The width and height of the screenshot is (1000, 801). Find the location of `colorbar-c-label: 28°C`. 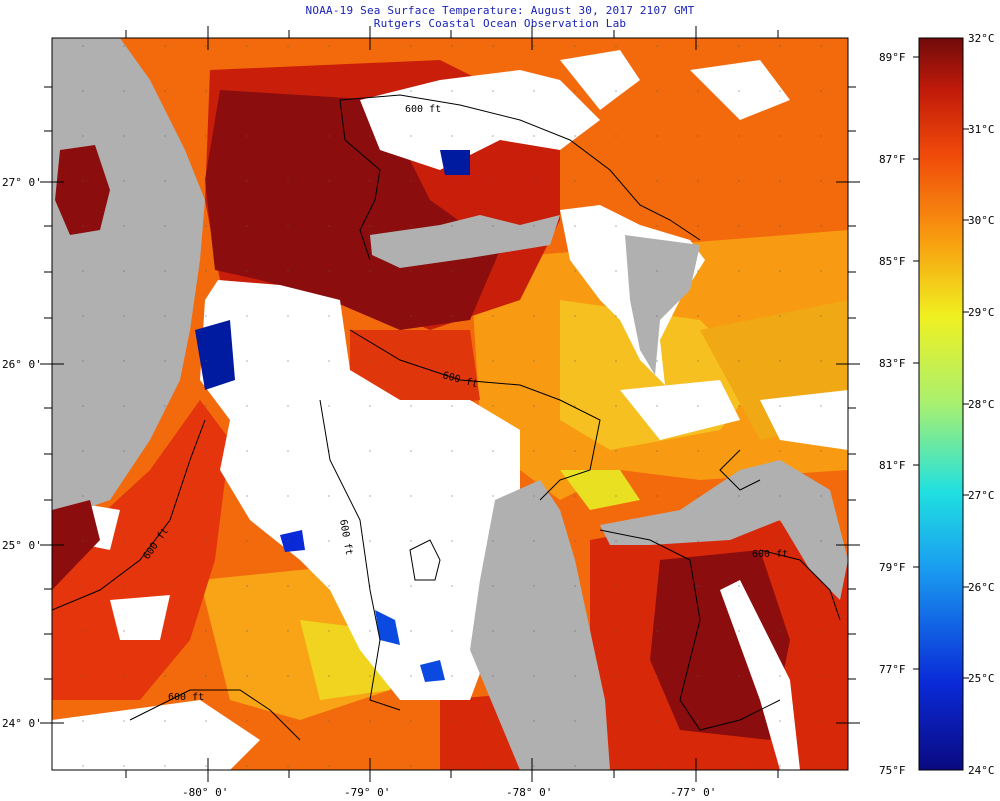

colorbar-c-label: 28°C is located at coordinates (981, 404).